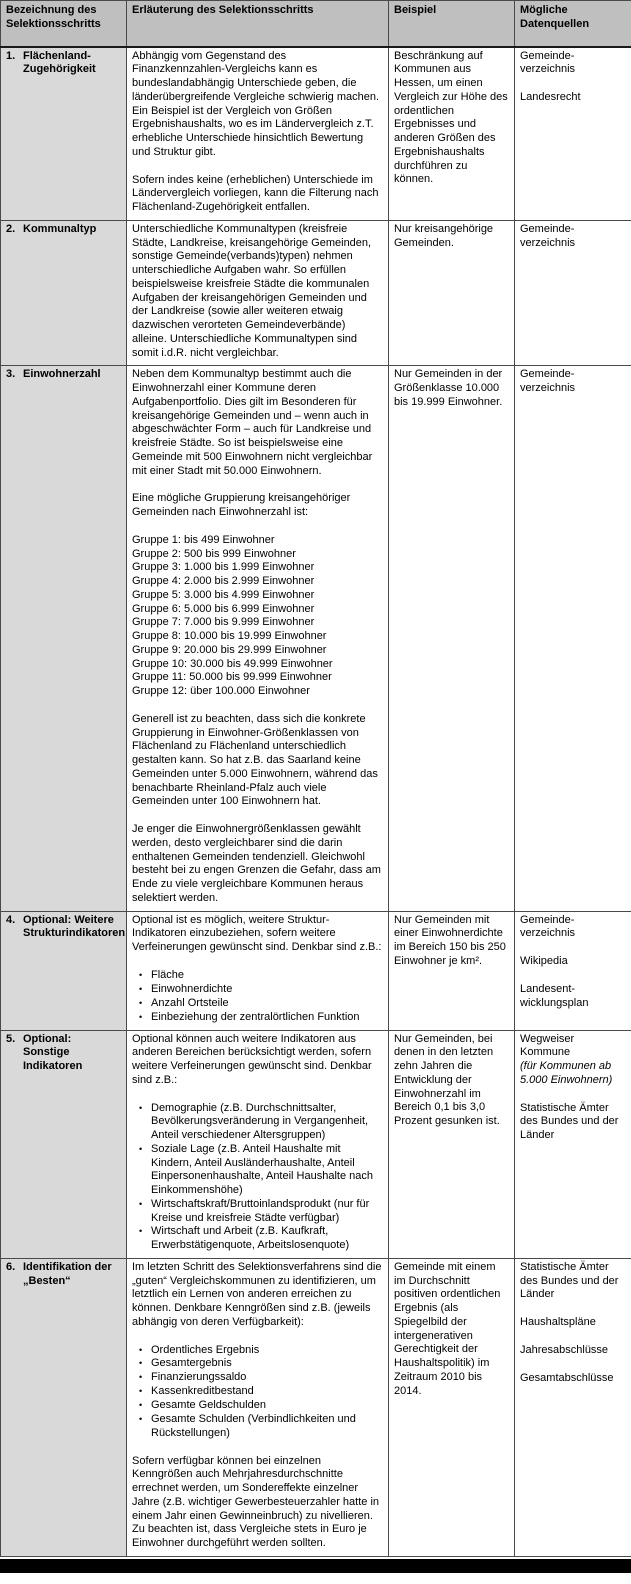 The height and width of the screenshot is (1584, 631). I want to click on header-data-sources: Mögliche Datenquellen, so click(572, 24).